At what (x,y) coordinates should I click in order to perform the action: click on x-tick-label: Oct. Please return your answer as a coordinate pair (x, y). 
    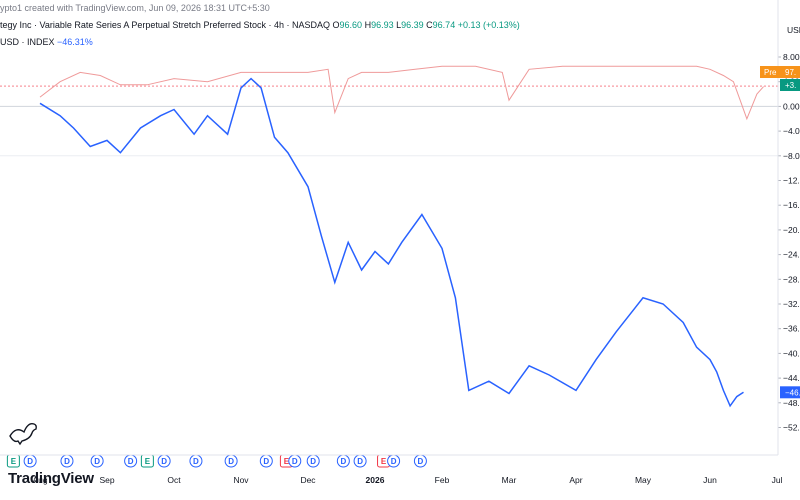
    Looking at the image, I should click on (174, 480).